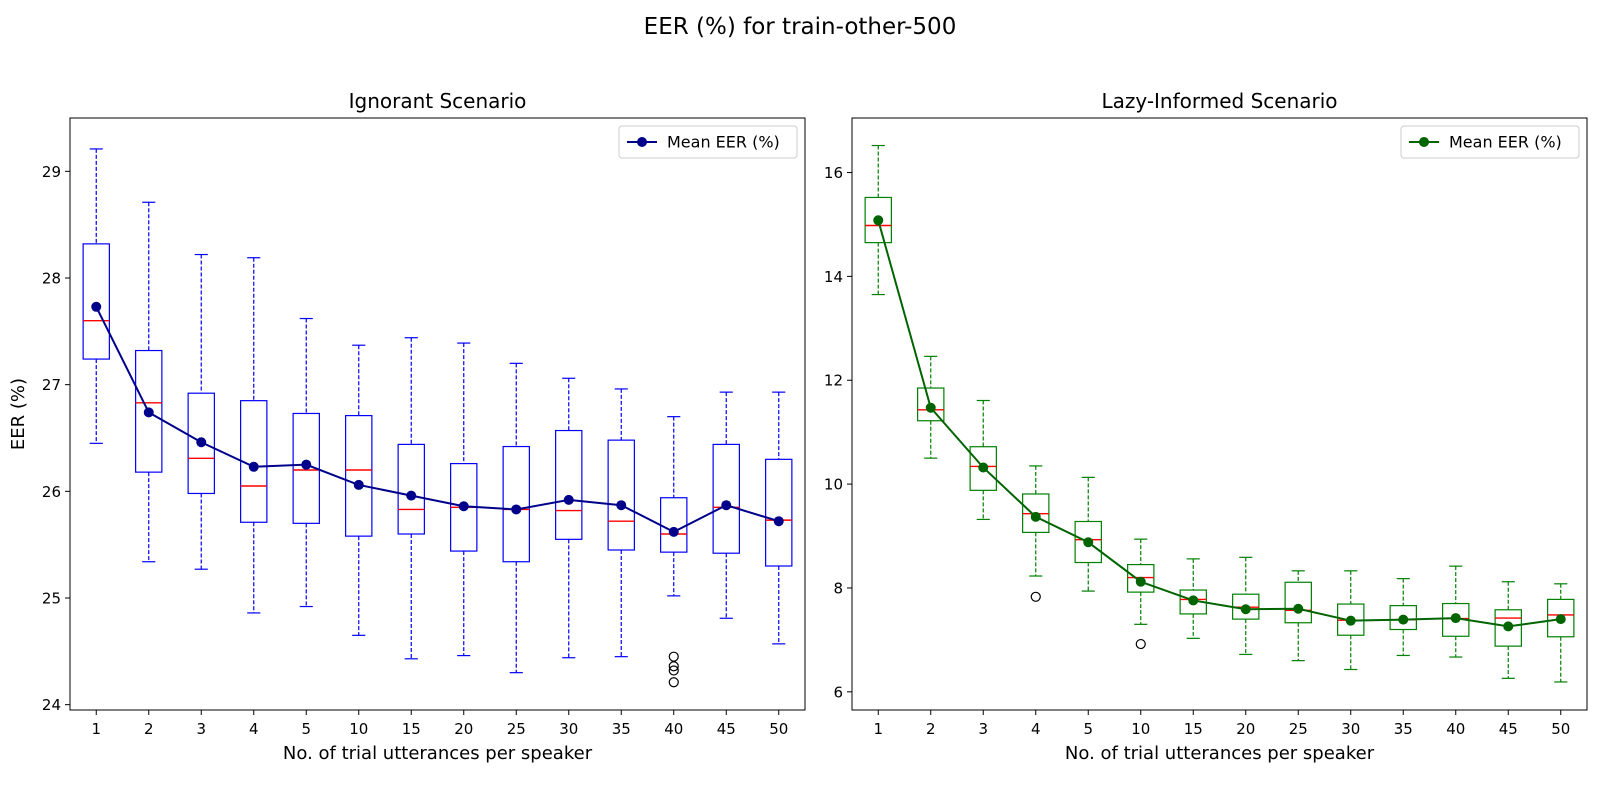 Image resolution: width=1600 pixels, height=800 pixels. Describe the element at coordinates (621, 729) in the screenshot. I see `x-tick-label: 35` at that location.